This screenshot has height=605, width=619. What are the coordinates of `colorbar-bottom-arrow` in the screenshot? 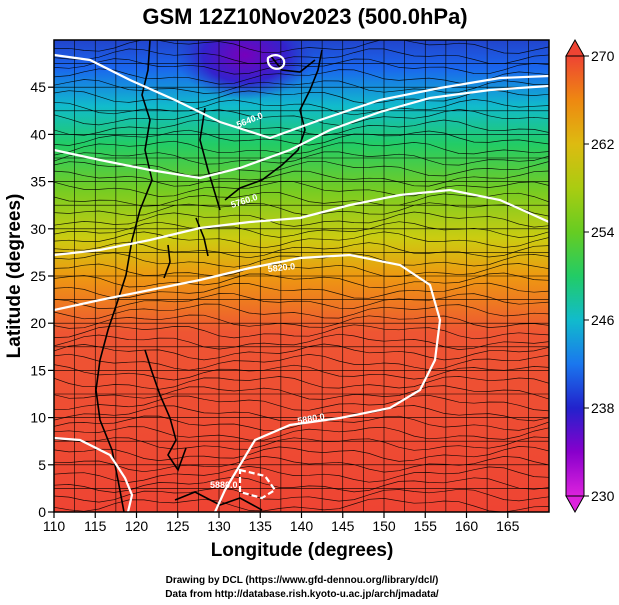 It's located at (575, 504).